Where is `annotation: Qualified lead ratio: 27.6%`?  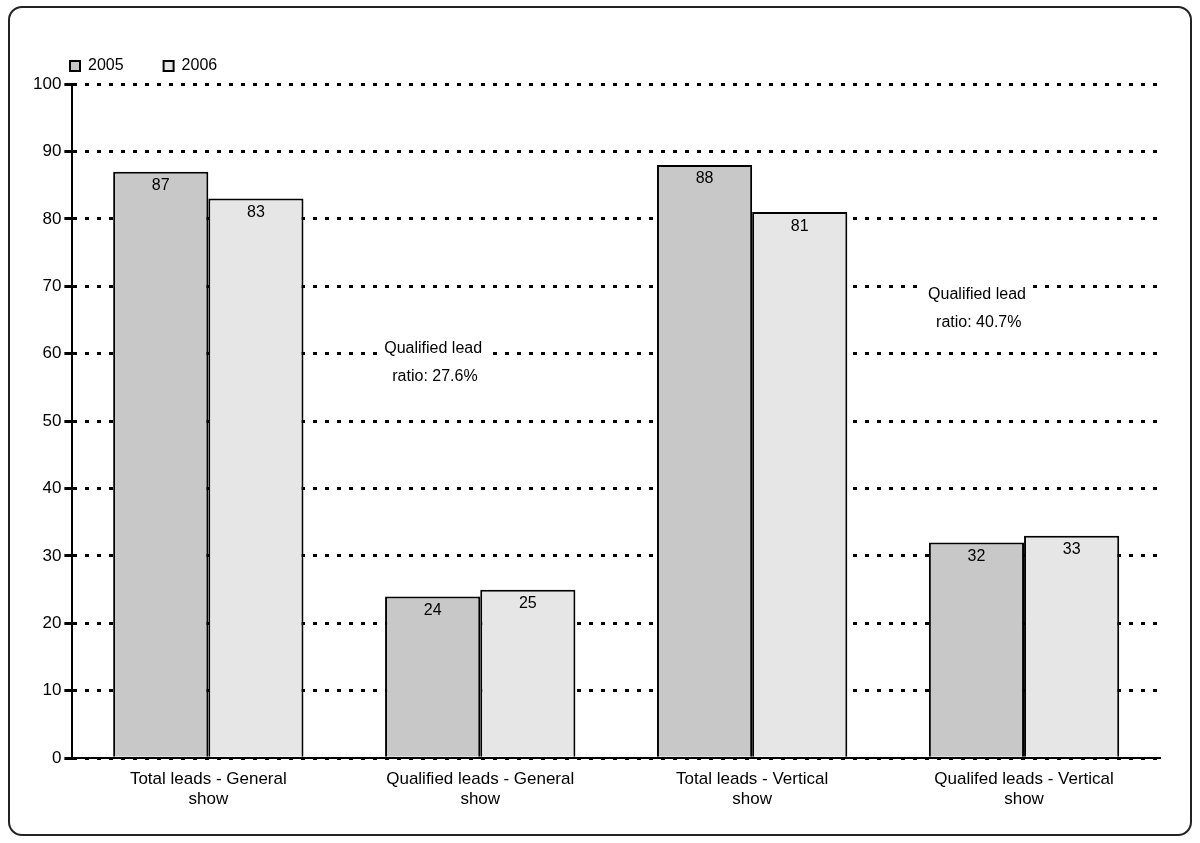
annotation: Qualified lead ratio: 27.6% is located at coordinates (433, 361).